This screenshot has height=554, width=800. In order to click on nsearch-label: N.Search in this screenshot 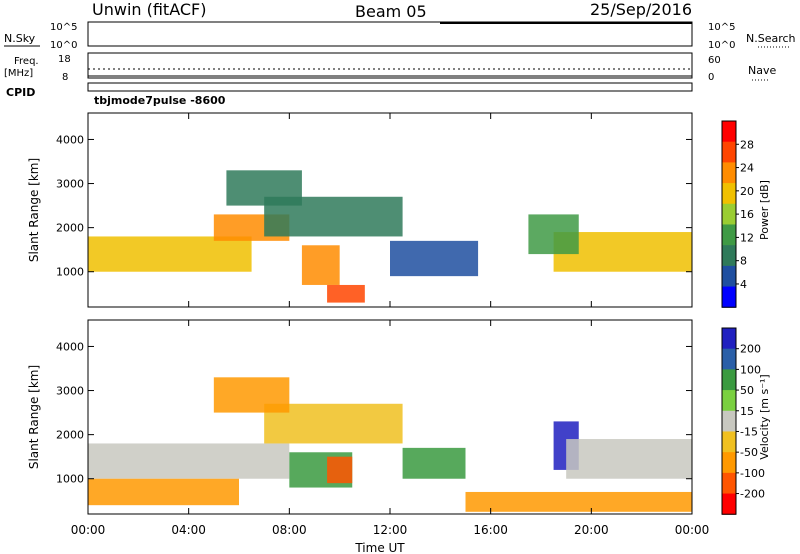, I will do `click(771, 38)`.